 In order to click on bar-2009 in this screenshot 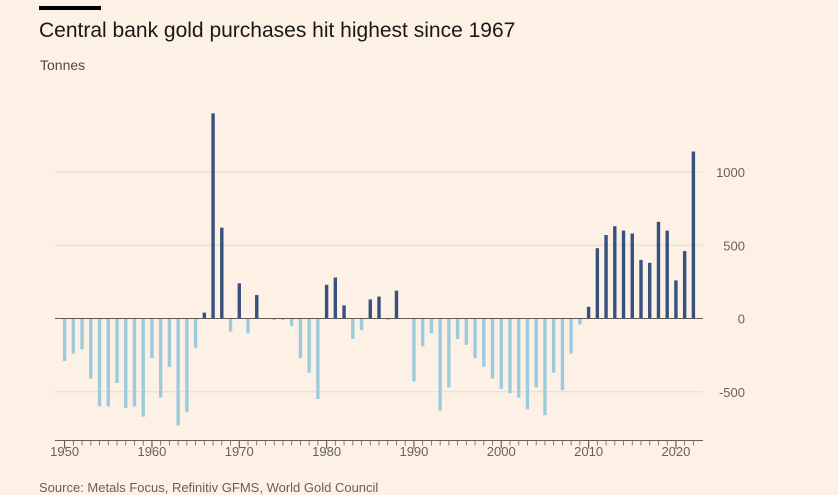, I will do `click(580, 321)`.